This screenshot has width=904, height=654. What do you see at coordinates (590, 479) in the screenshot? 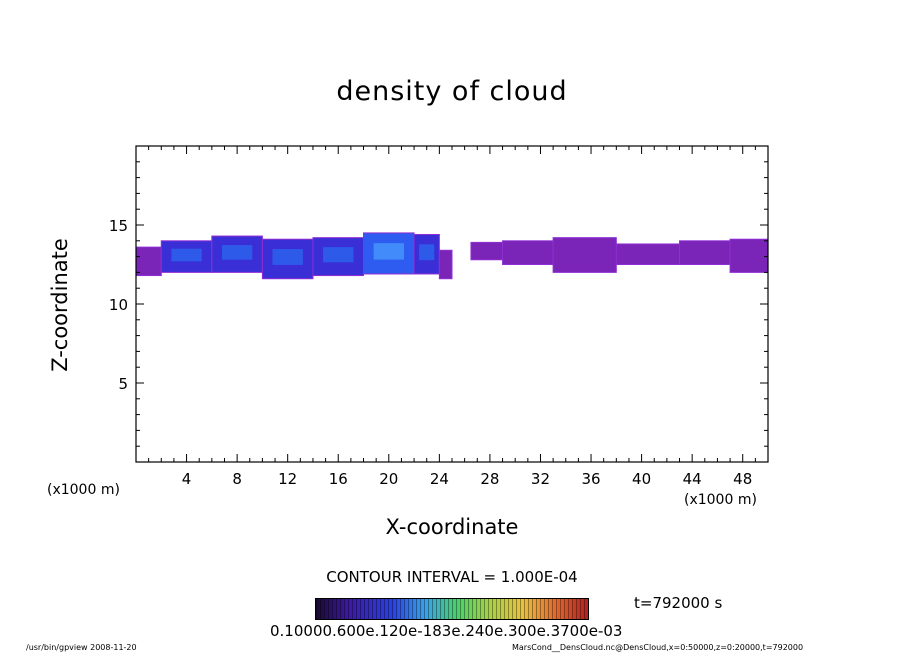
I see `x-tick-label: 36` at bounding box center [590, 479].